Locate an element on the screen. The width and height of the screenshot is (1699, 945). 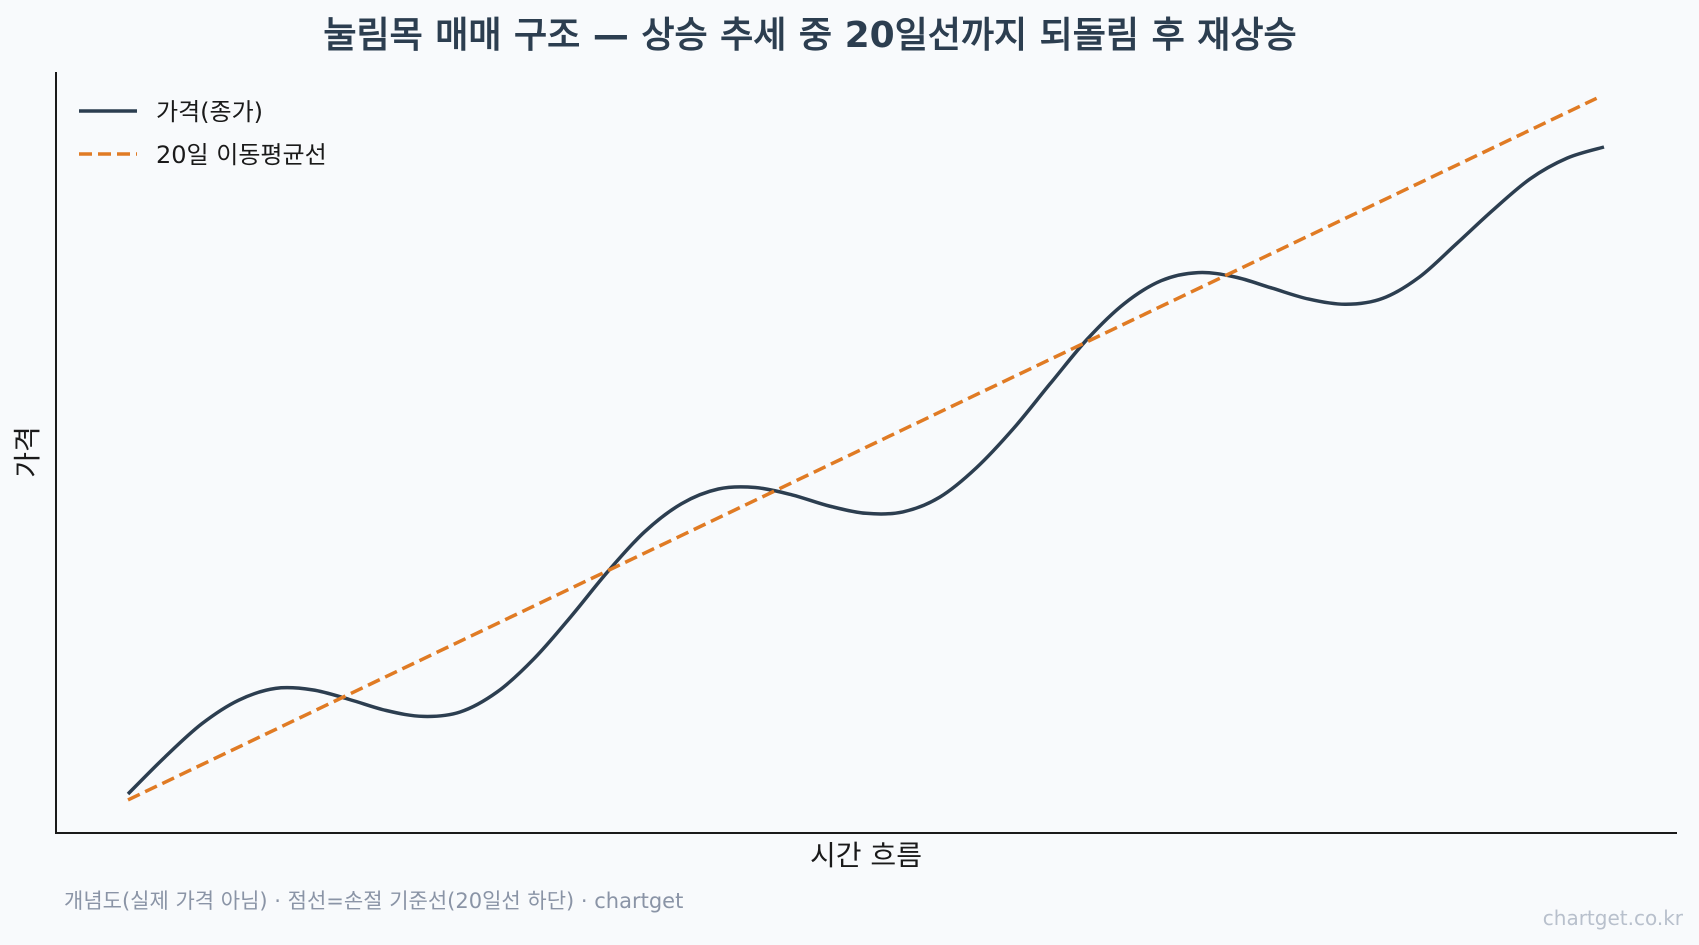
chart-title: 눌림목 매매 구조 — 상승 추세 중 20일선까지 되돌림 후 재상승 is located at coordinates (809, 35).